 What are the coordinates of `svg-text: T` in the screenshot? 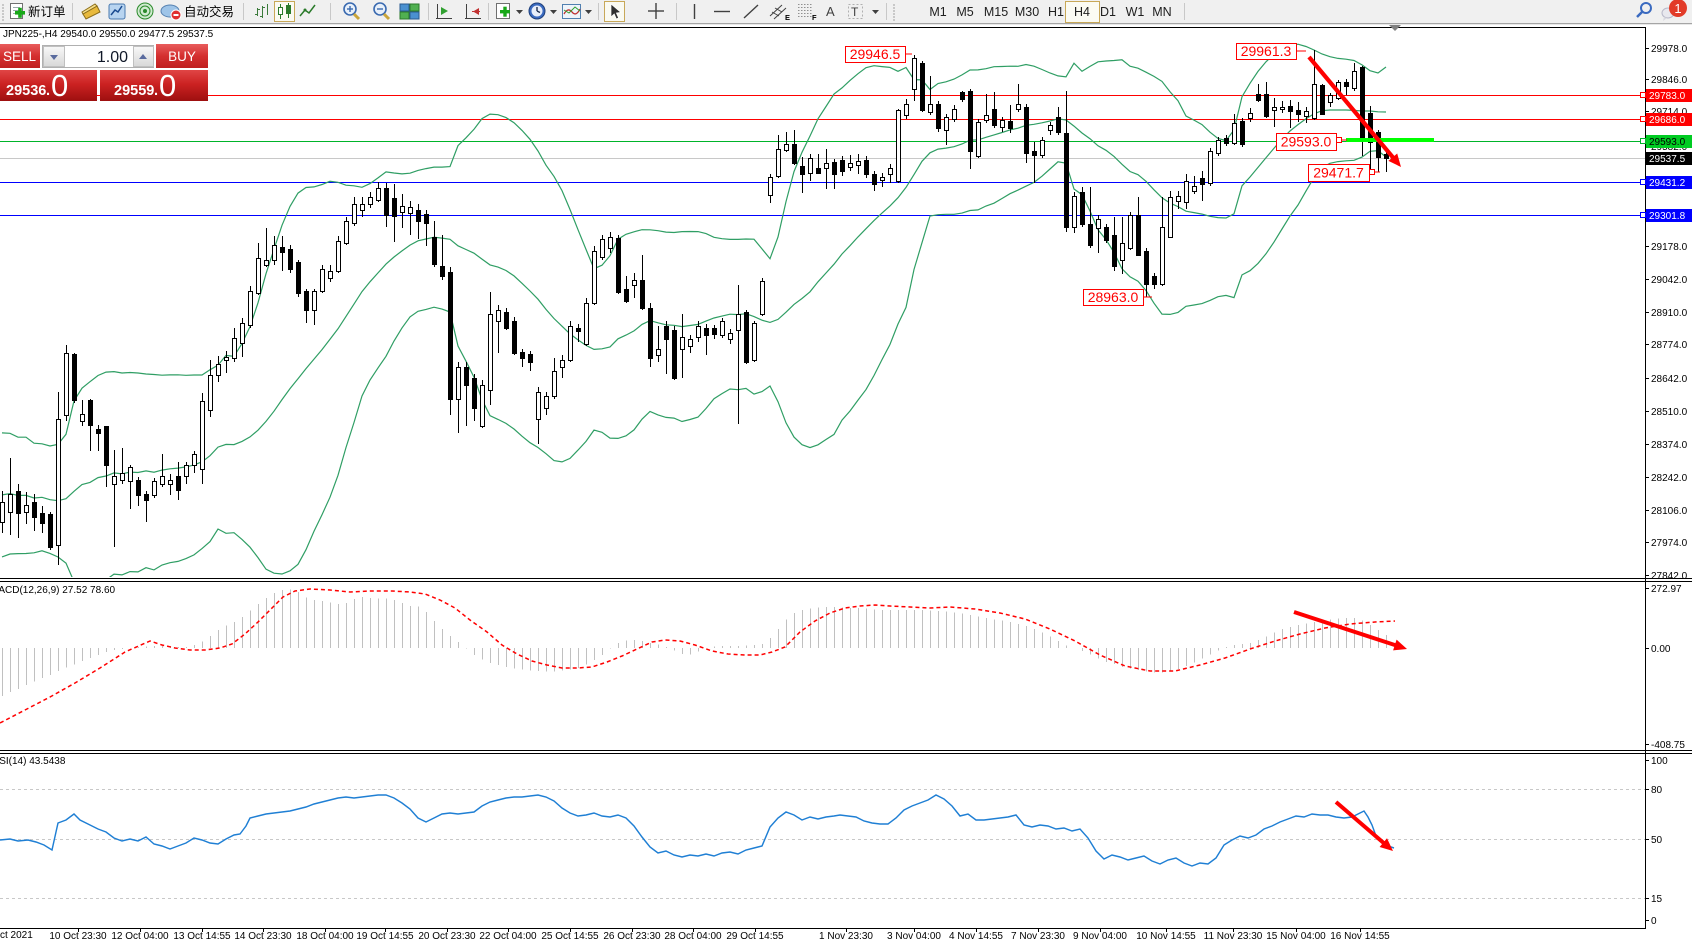 It's located at (855, 12).